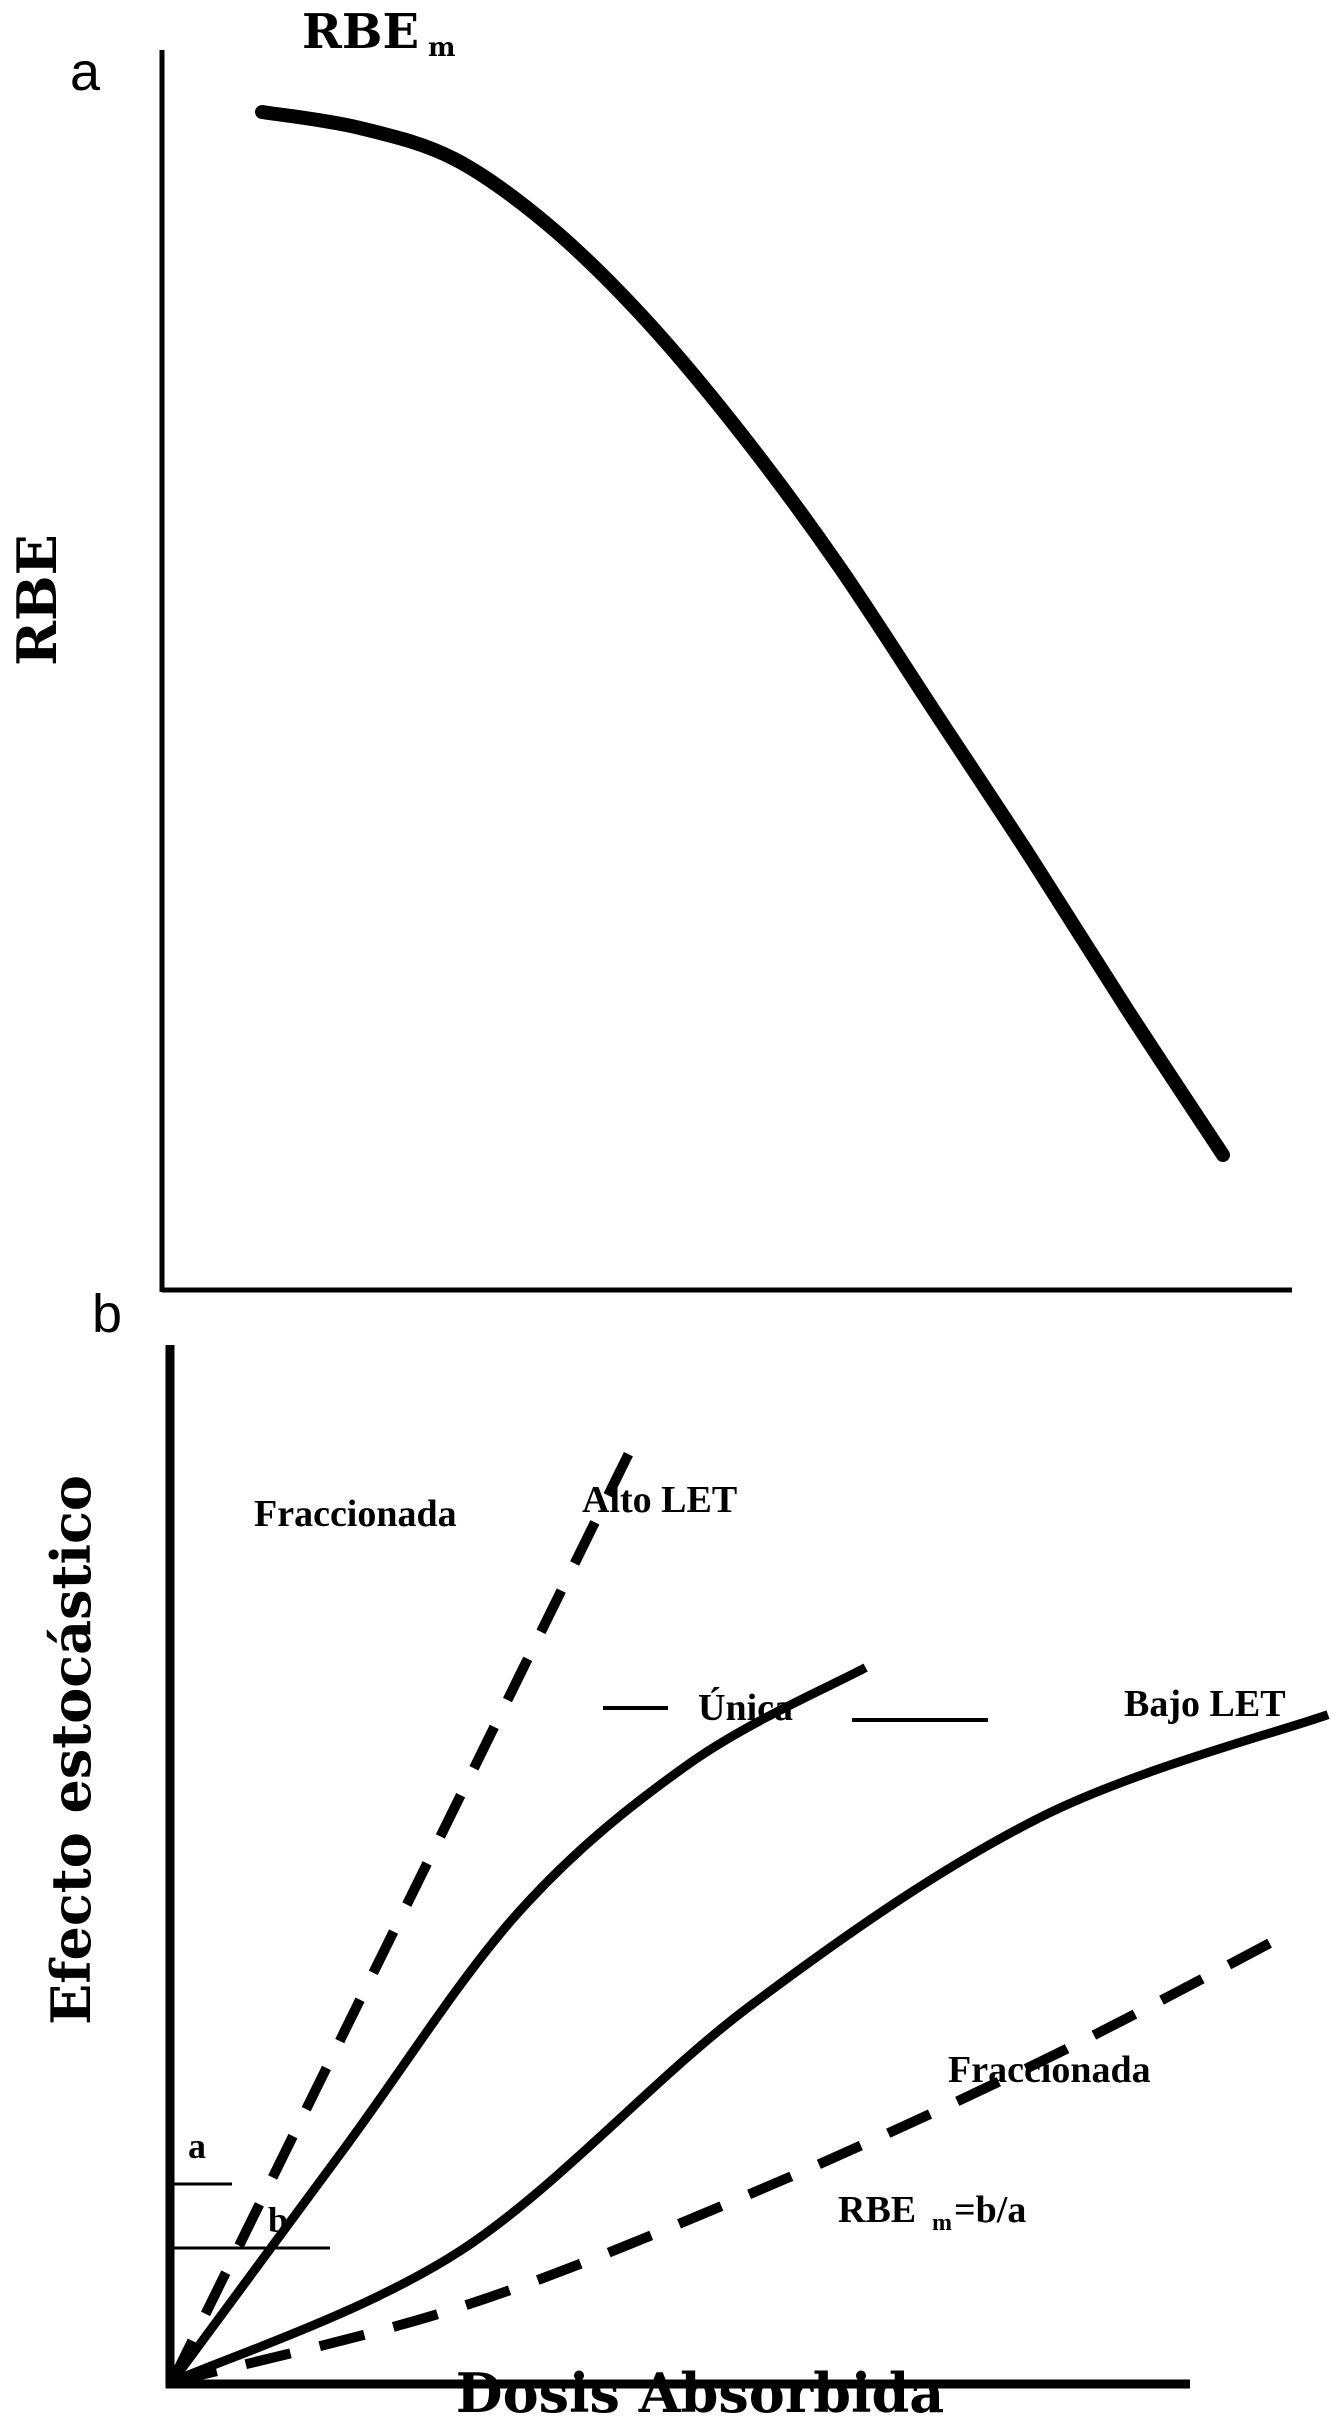 Image resolution: width=1333 pixels, height=2418 pixels. I want to click on rbe-m-sub: m, so click(442, 48).